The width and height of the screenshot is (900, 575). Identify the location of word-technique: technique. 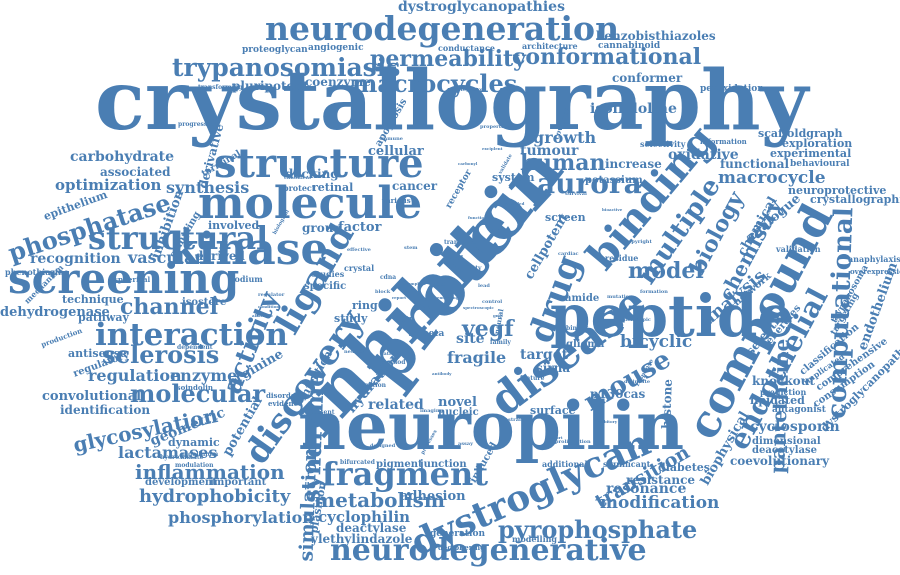
(93, 299).